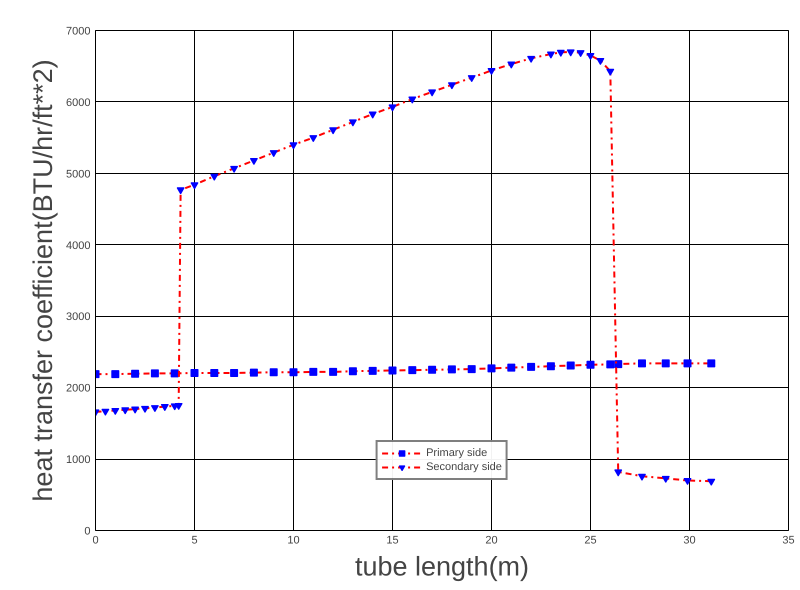 The image size is (800, 590). What do you see at coordinates (788, 540) in the screenshot?
I see `x-tick-label: 35` at bounding box center [788, 540].